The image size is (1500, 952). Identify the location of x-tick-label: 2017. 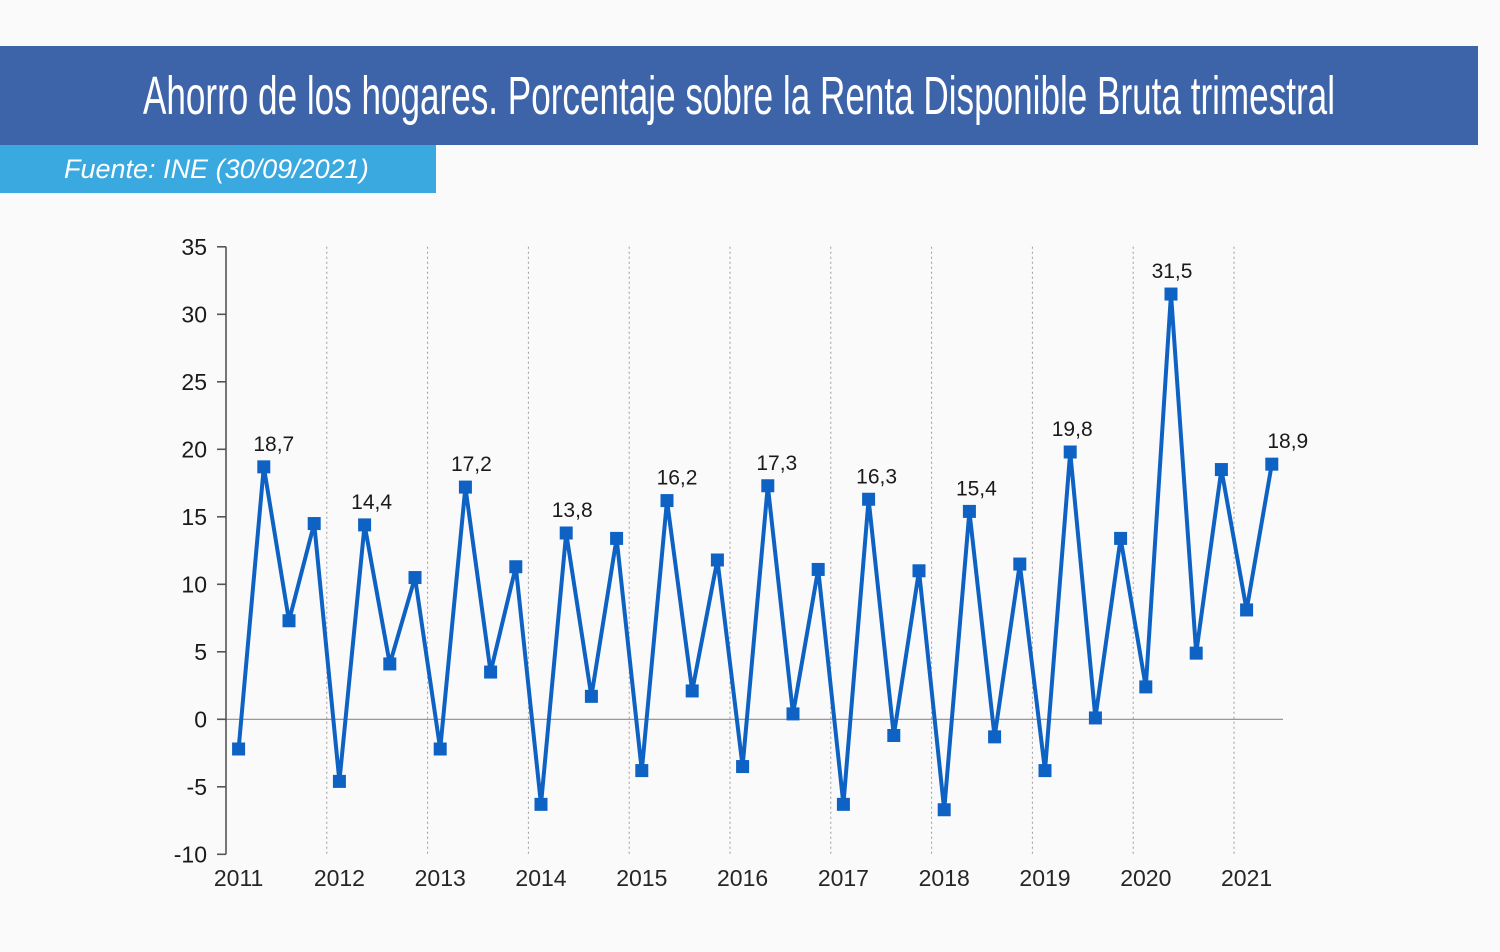
(843, 878).